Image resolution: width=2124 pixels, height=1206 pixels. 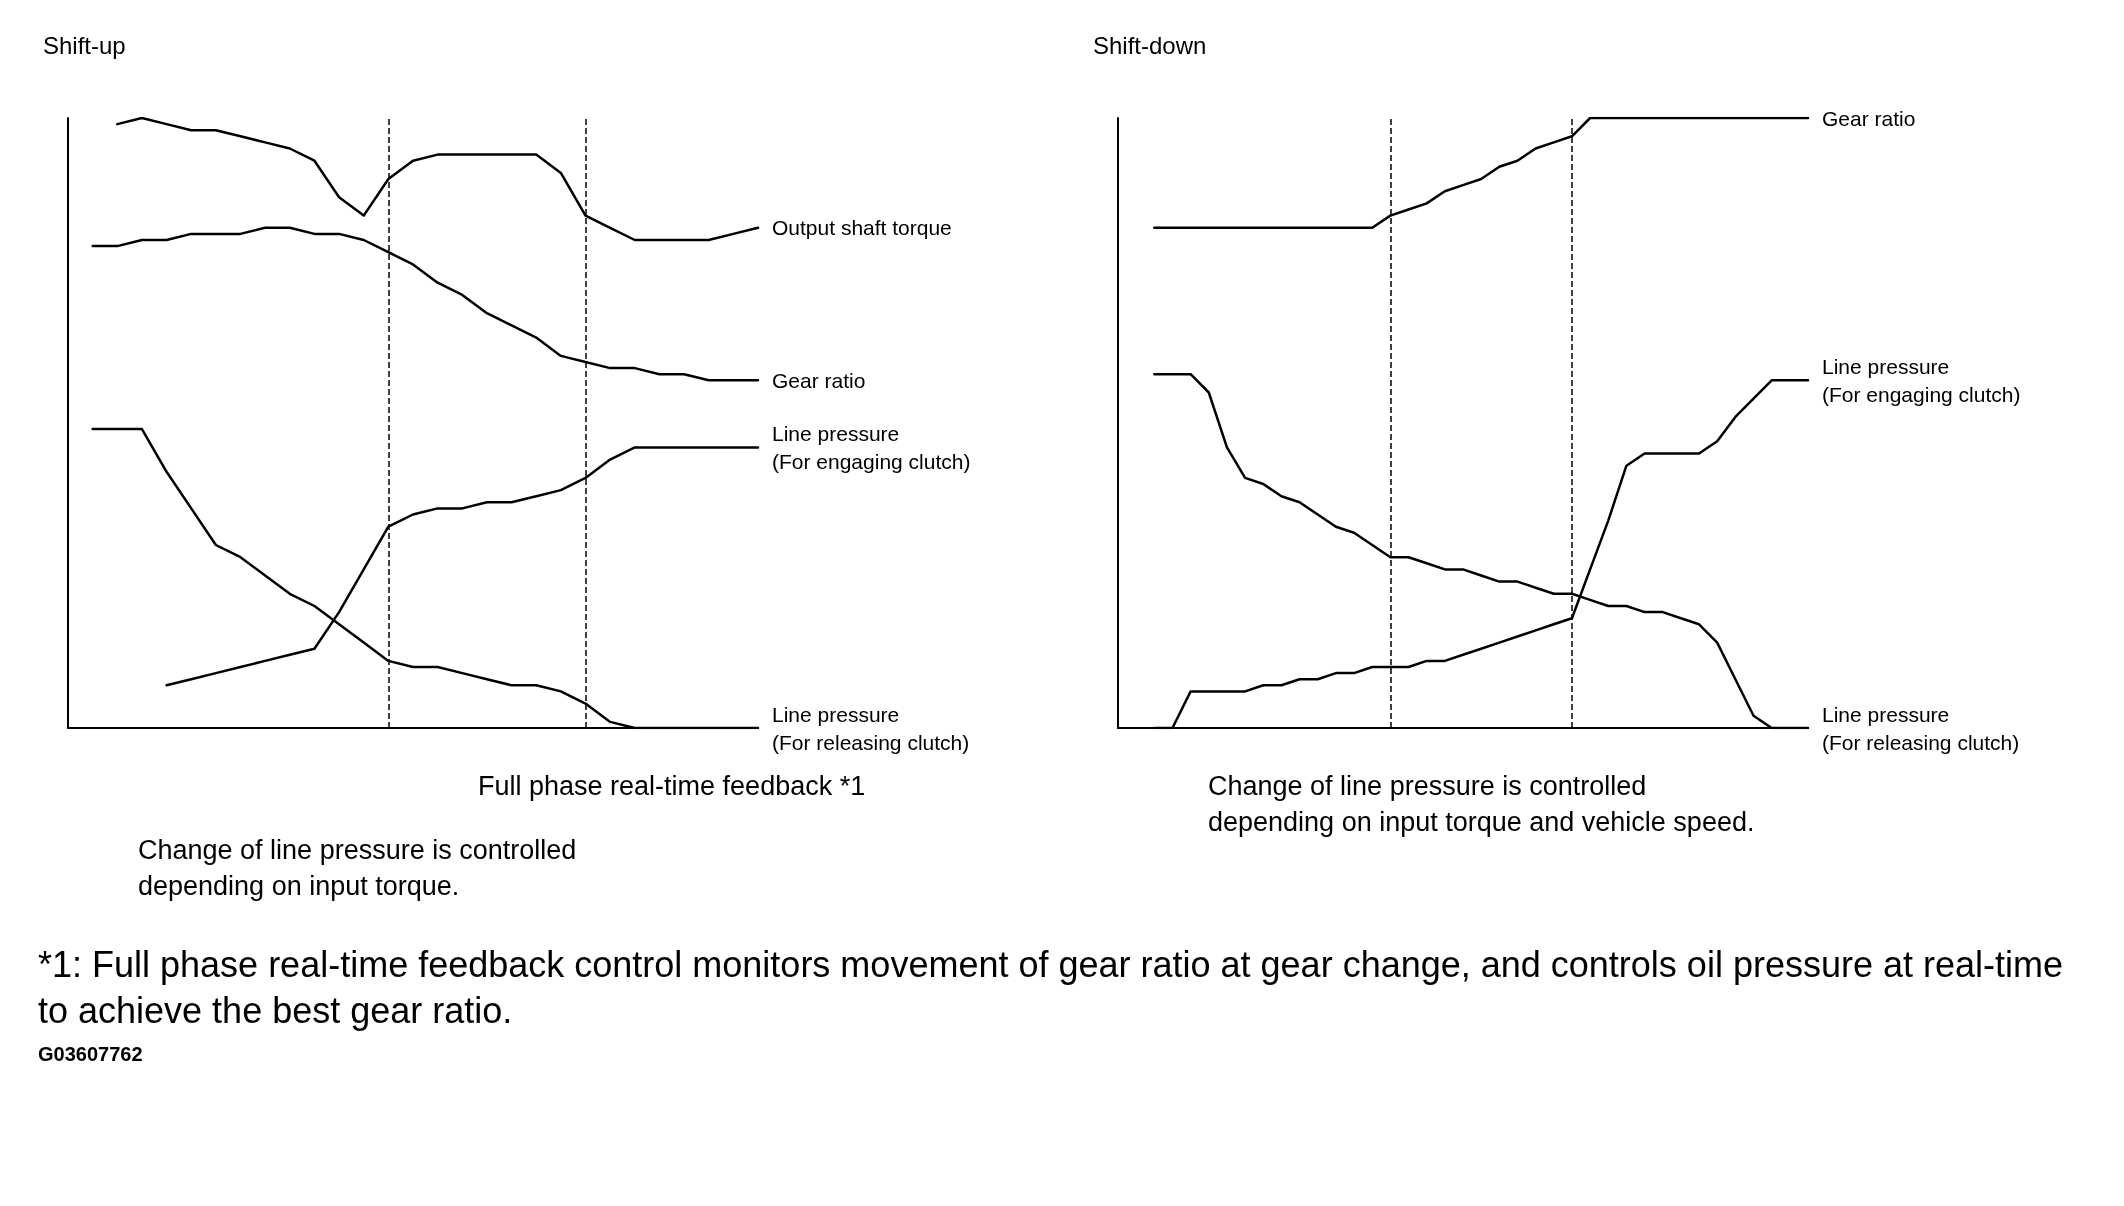 What do you see at coordinates (672, 786) in the screenshot?
I see `text: Full phase real-time feedback *1` at bounding box center [672, 786].